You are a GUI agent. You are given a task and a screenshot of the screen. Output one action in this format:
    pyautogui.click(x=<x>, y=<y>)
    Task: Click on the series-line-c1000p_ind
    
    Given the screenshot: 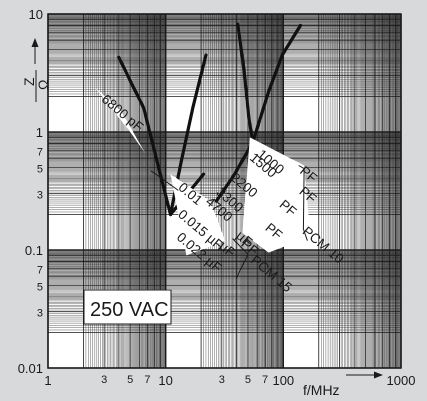 What is the action you would take?
    pyautogui.click(x=234, y=171)
    